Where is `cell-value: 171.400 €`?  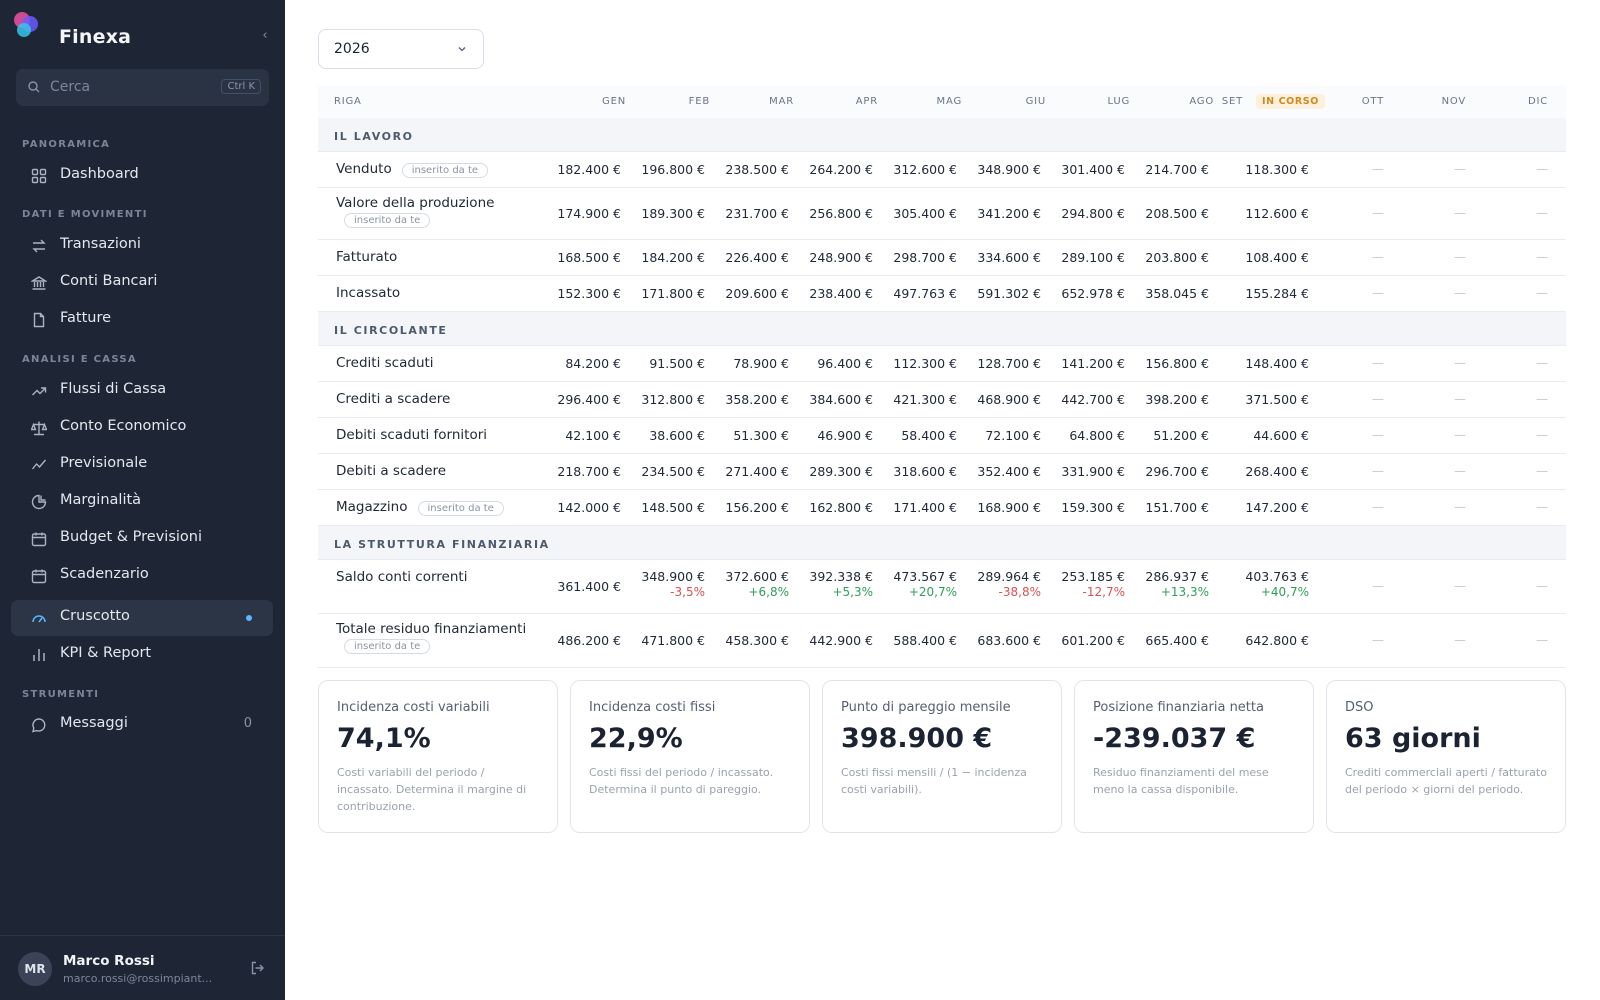 cell-value: 171.400 € is located at coordinates (912, 507).